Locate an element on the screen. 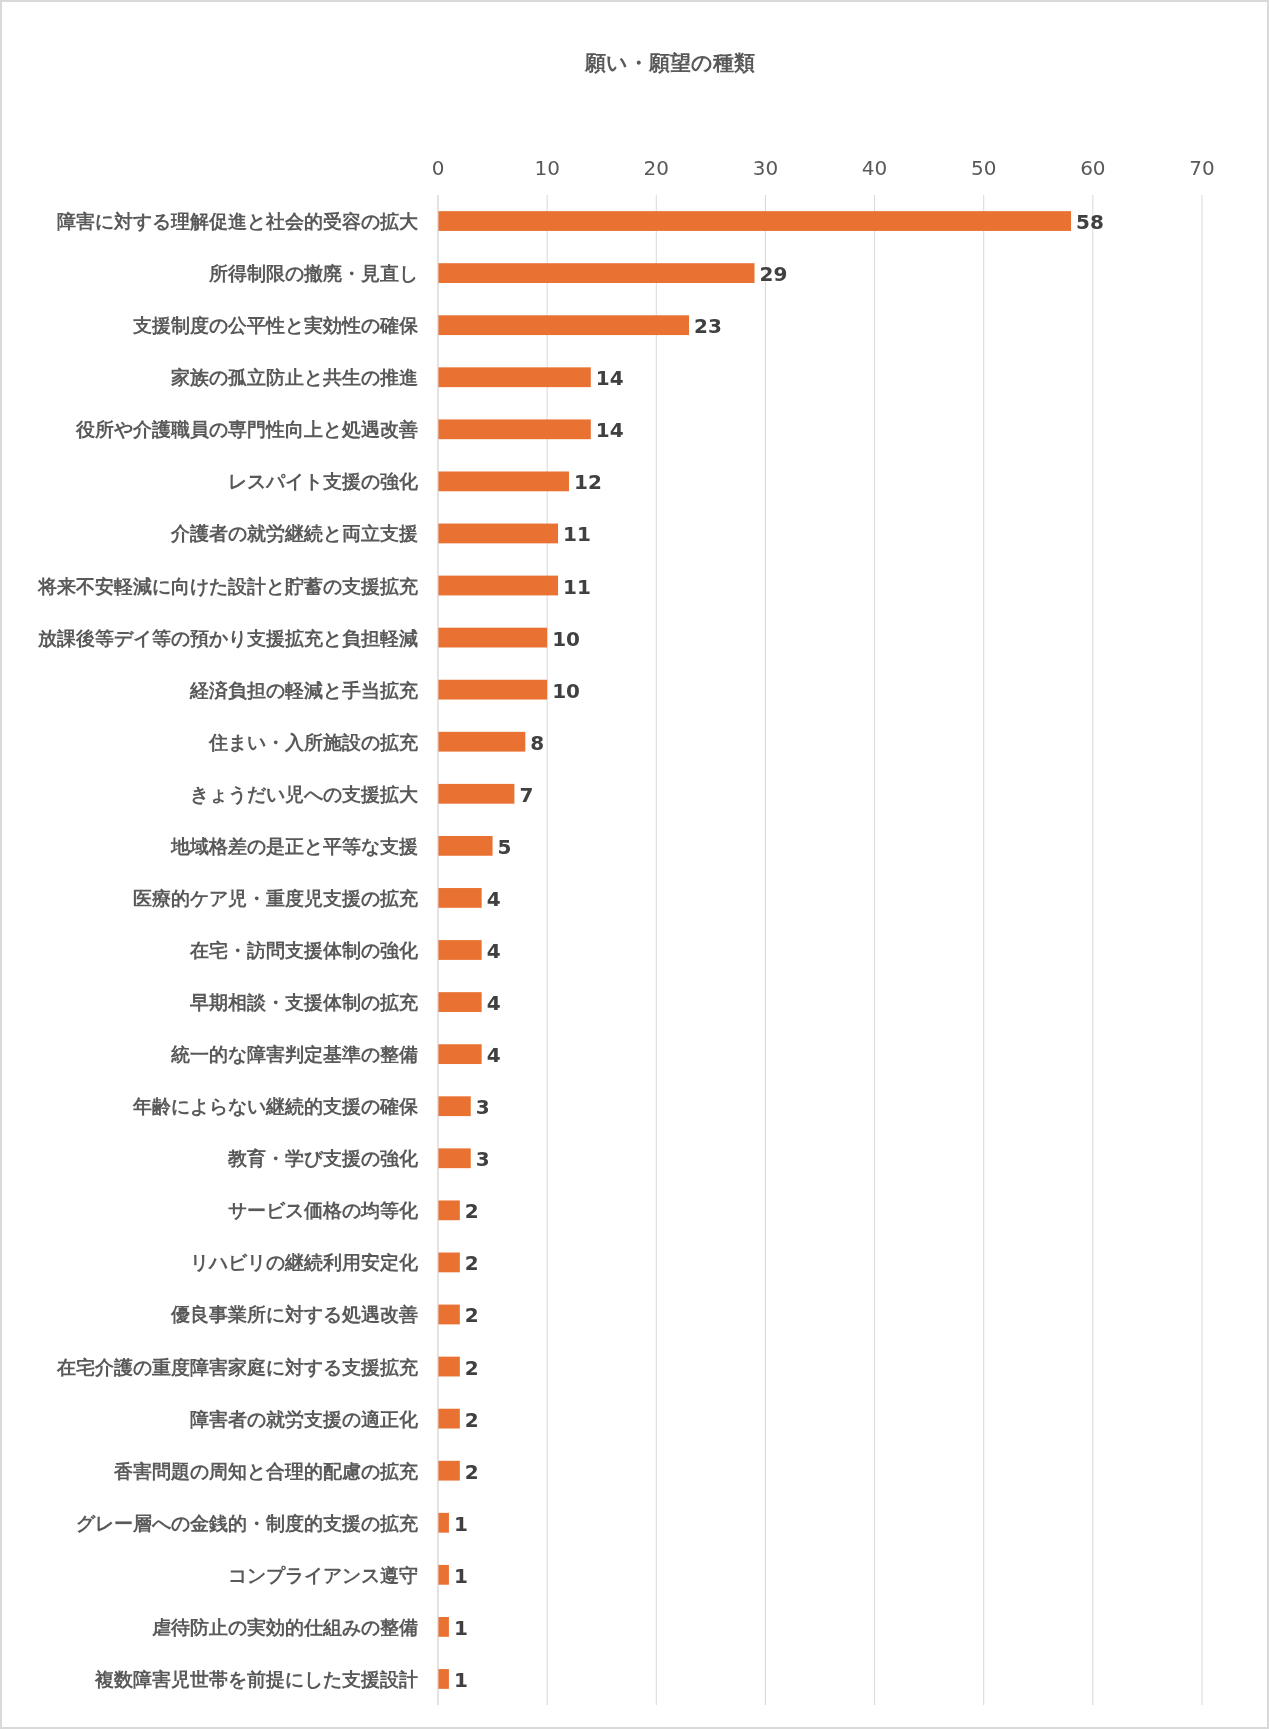  y-tick-label: レスパイト支援の強化 is located at coordinates (323, 482).